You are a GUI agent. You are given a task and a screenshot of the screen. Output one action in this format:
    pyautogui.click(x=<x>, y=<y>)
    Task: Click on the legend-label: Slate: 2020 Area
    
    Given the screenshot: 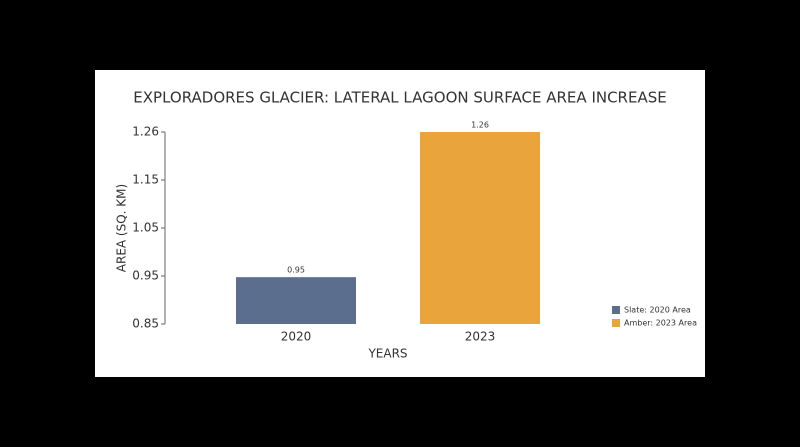 What is the action you would take?
    pyautogui.click(x=657, y=310)
    